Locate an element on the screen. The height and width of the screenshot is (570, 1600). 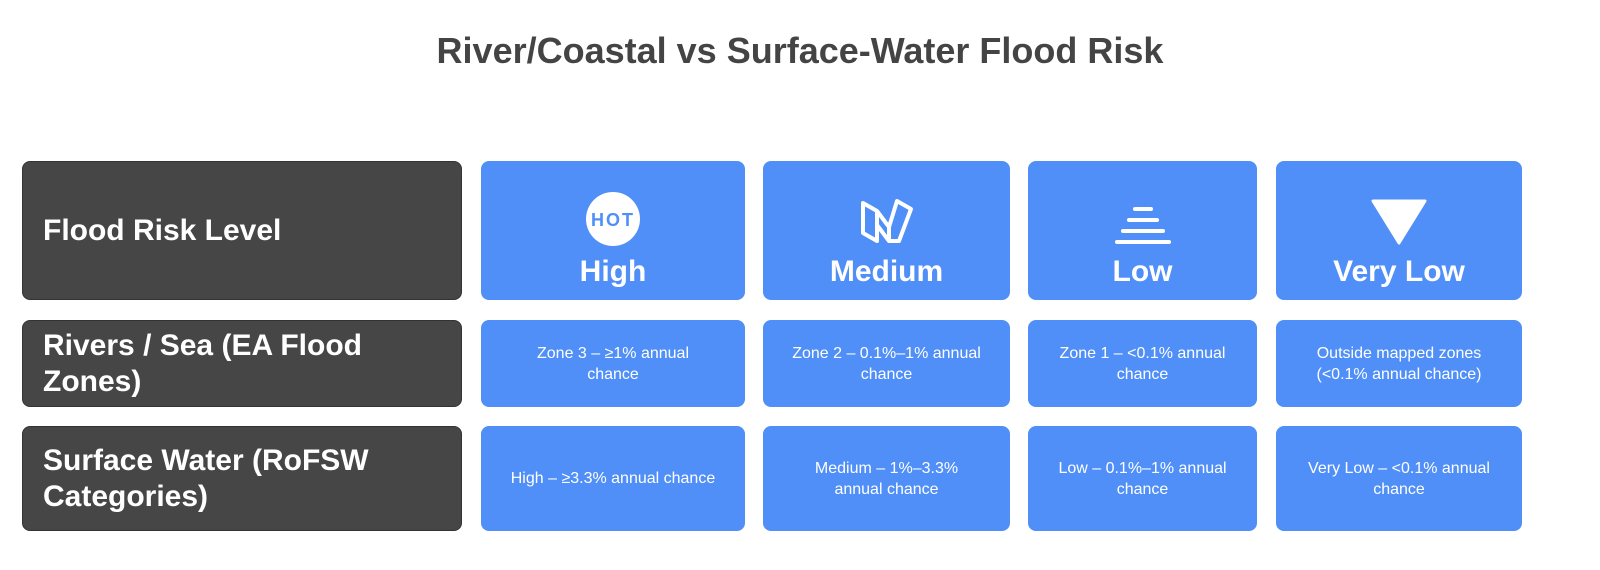
column-header: Medium is located at coordinates (886, 230).